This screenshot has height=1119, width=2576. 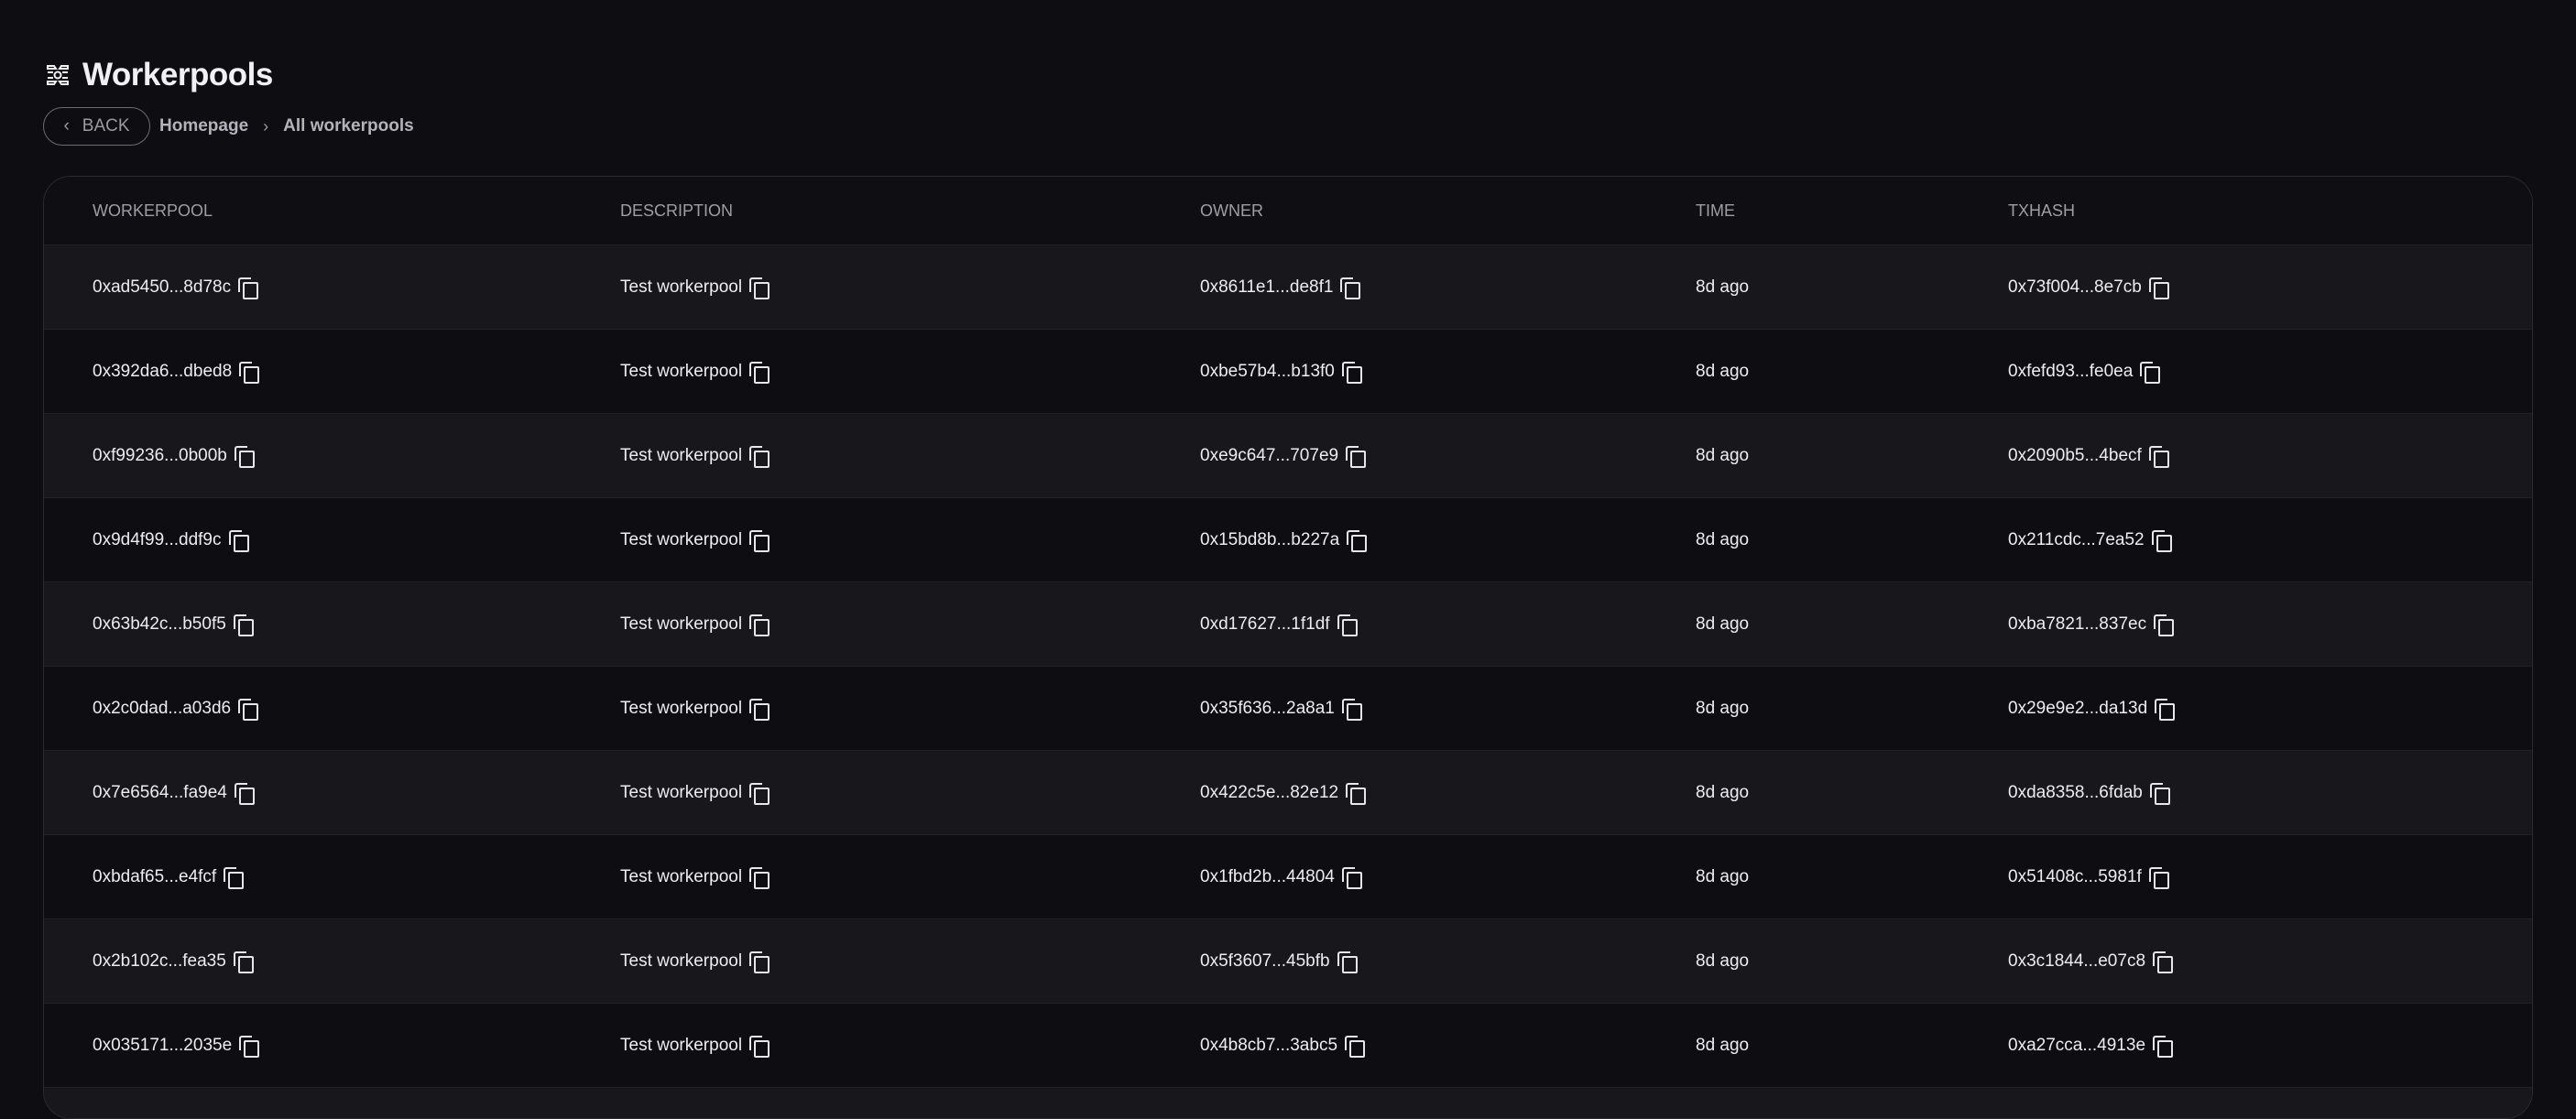 I want to click on txhash-value: 0xfefd93...fe0ea, so click(x=2071, y=371).